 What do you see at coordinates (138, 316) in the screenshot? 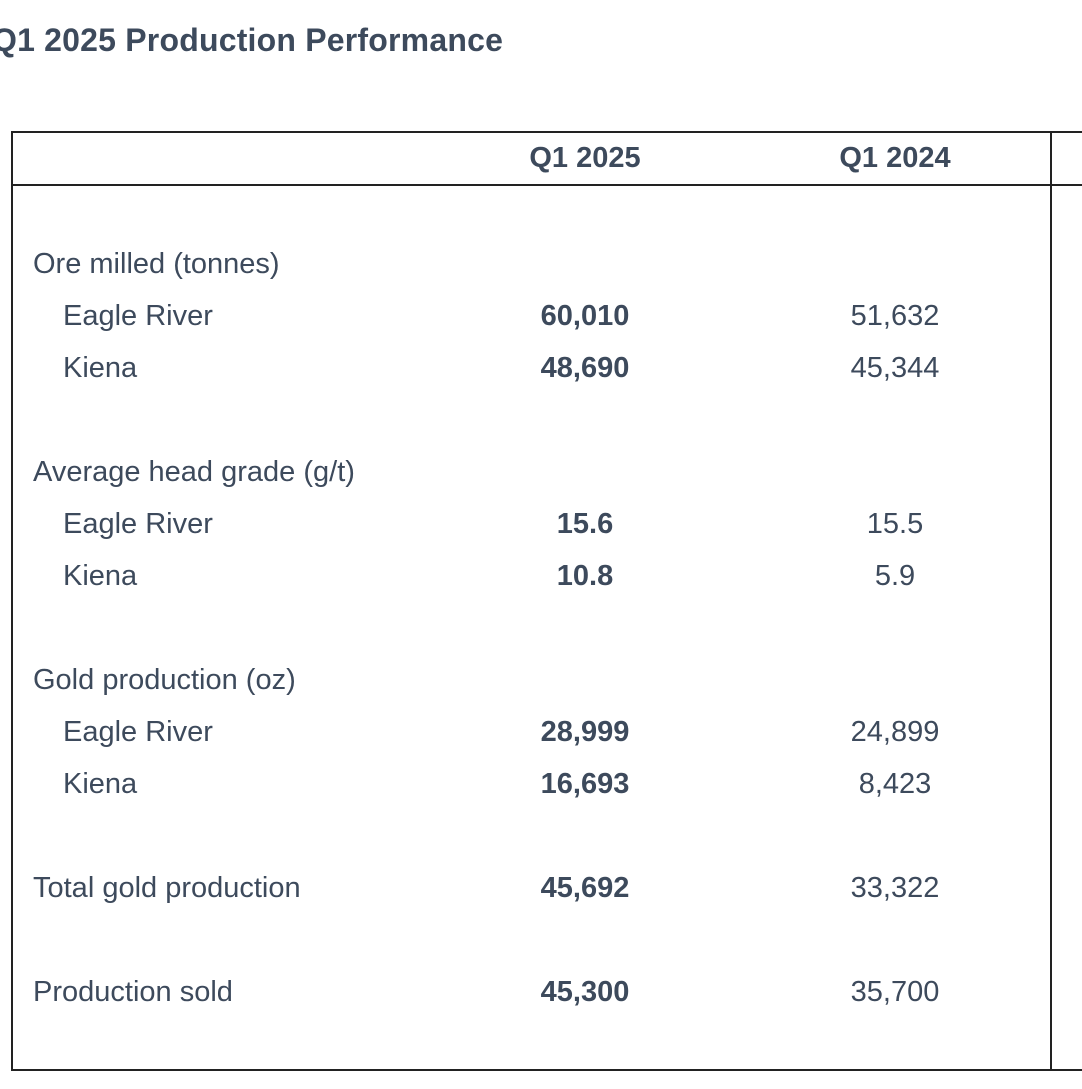
I see `row-label-ore-eagle-river: Eagle River` at bounding box center [138, 316].